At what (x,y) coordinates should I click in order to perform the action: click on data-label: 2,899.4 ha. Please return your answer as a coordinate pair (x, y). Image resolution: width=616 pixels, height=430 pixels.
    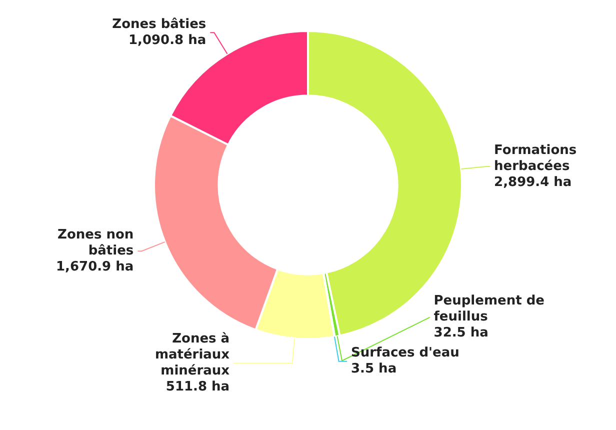
    Looking at the image, I should click on (533, 182).